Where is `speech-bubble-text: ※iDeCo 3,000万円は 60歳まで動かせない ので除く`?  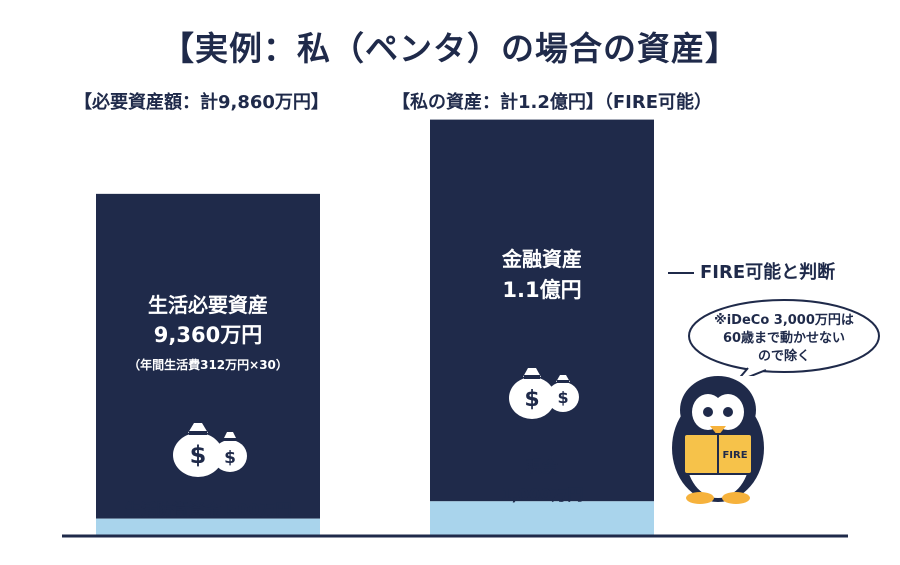
speech-bubble-text: ※iDeCo 3,000万円は 60歳まで動かせない ので除く is located at coordinates (784, 339).